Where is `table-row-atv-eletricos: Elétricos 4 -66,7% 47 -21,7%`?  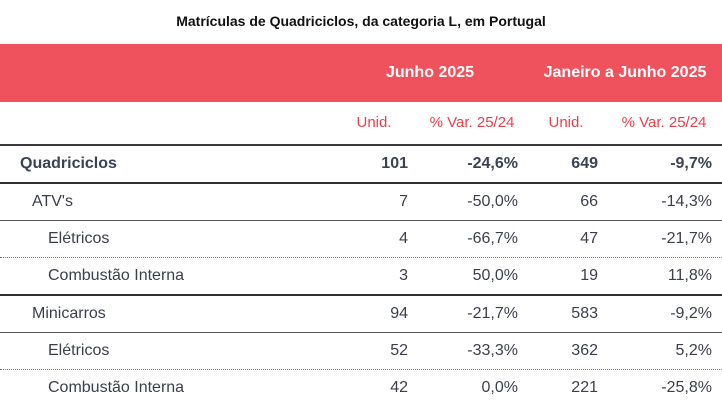
table-row-atv-eletricos: Elétricos 4 -66,7% 47 -21,7% is located at coordinates (361, 239).